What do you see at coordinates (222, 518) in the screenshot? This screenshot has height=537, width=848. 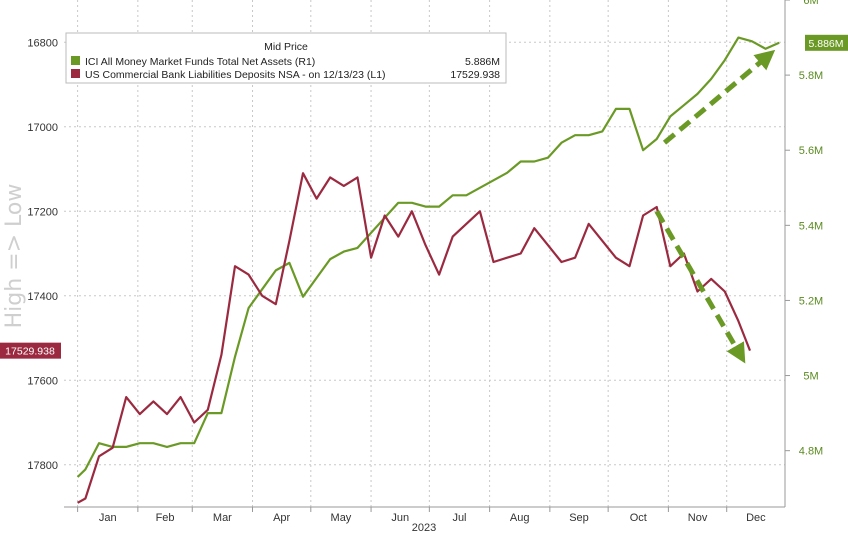 I see `x-tick-label: Mar` at bounding box center [222, 518].